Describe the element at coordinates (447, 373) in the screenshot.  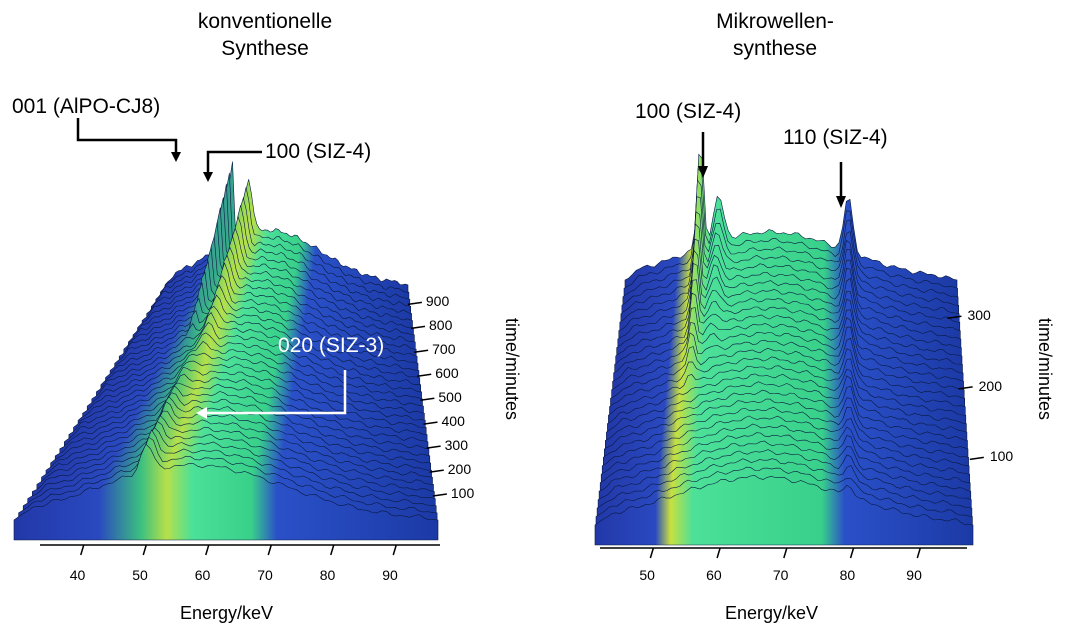
I see `time-tick-label: 600` at that location.